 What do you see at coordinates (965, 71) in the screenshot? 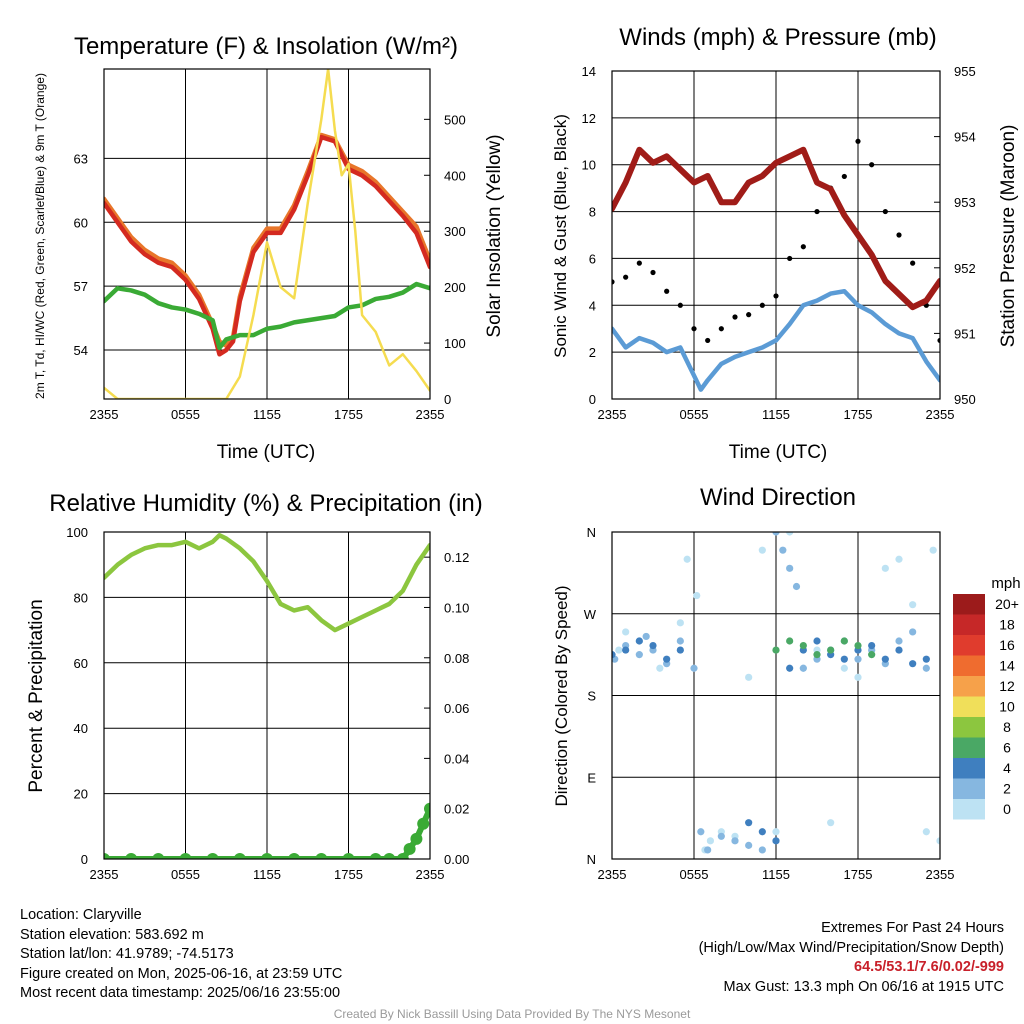
I see `winds-y2tick-label: 955` at bounding box center [965, 71].